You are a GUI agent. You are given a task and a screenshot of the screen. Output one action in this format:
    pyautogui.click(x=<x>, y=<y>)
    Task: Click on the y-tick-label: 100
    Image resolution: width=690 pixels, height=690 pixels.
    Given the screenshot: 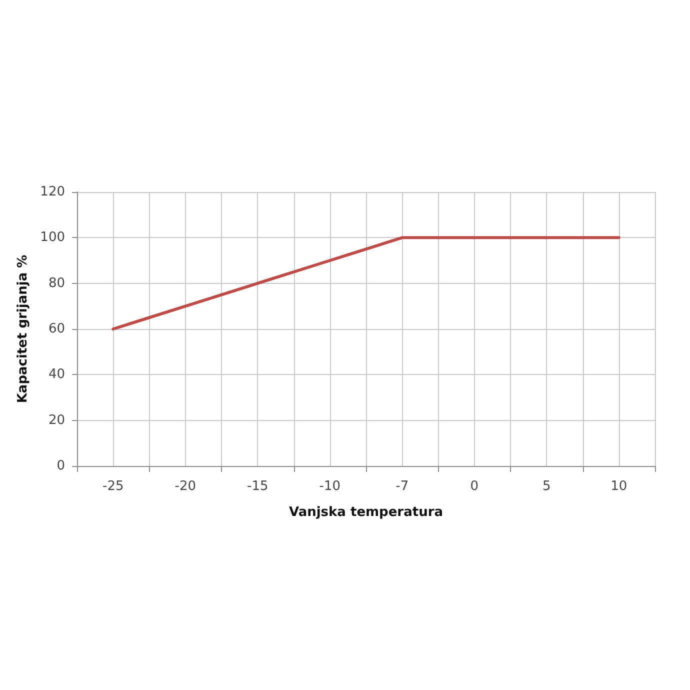 What is the action you would take?
    pyautogui.click(x=52, y=238)
    